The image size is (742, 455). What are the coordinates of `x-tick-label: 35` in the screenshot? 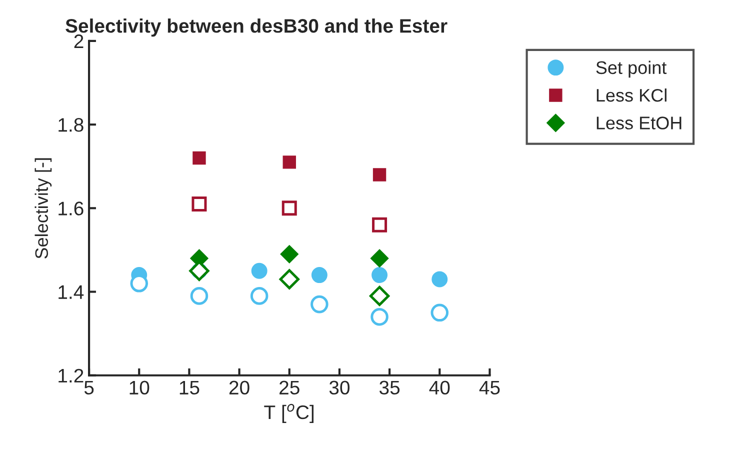 It's located at (389, 387).